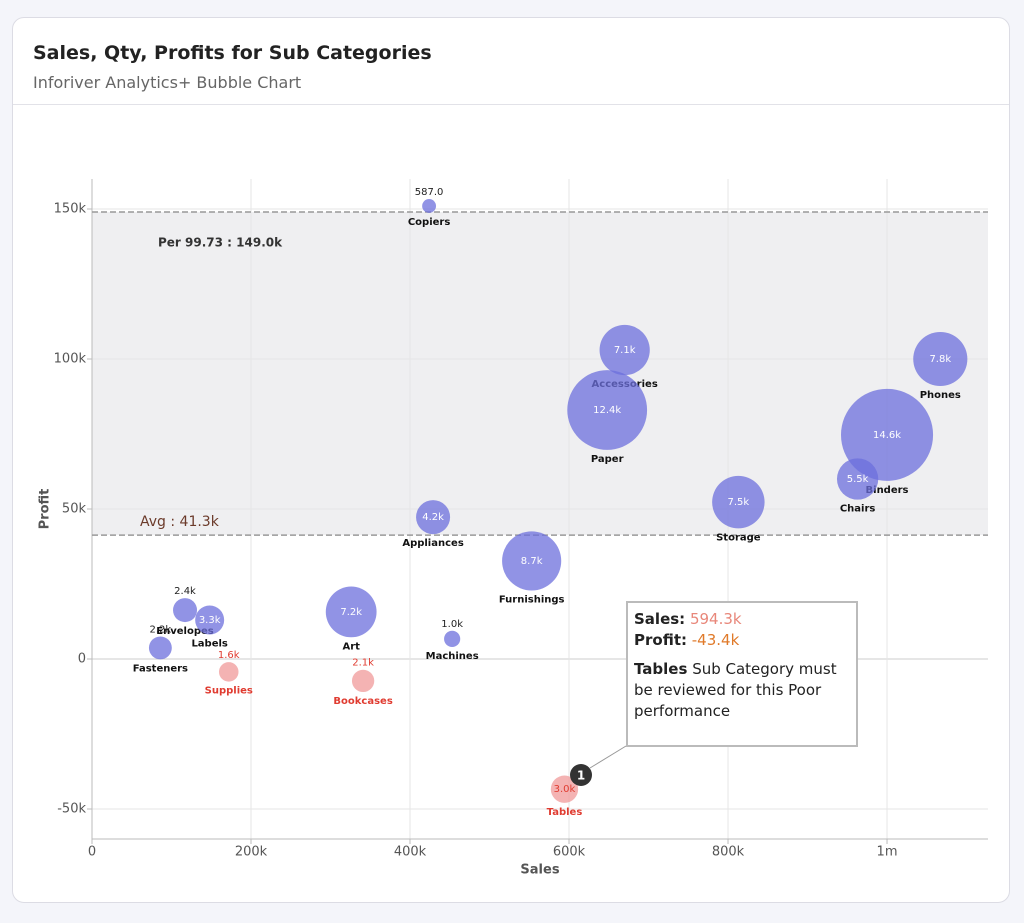 Image resolution: width=1024 pixels, height=923 pixels. What do you see at coordinates (569, 852) in the screenshot?
I see `x-tick-label: 600k` at bounding box center [569, 852].